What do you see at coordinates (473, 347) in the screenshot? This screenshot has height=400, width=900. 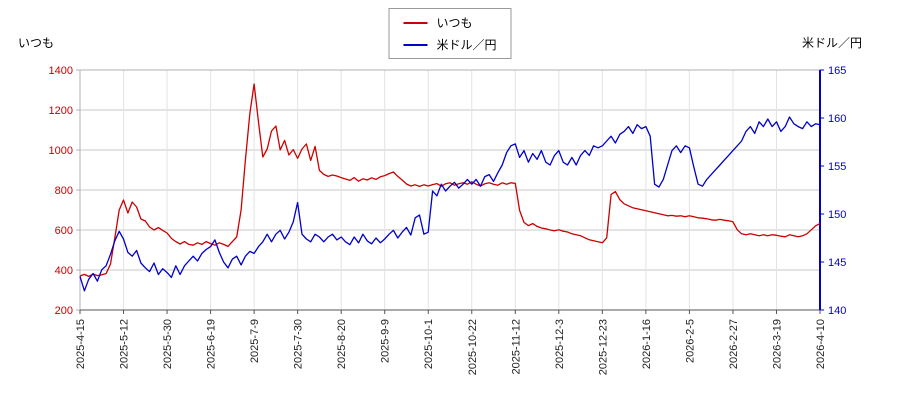 I see `x-tick-label: 2025-10-22` at bounding box center [473, 347].